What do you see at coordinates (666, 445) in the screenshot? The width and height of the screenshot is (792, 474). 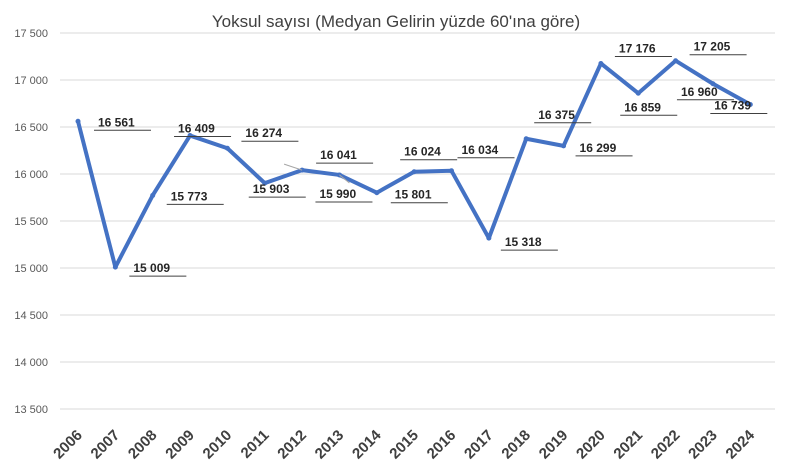 I see `x-tick-label: 2022` at bounding box center [666, 445].